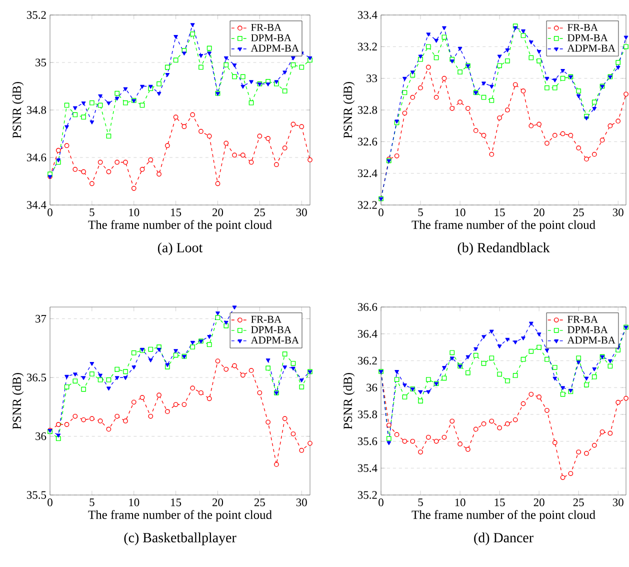  I want to click on y-tick-label: 35.6, so click(368, 441).